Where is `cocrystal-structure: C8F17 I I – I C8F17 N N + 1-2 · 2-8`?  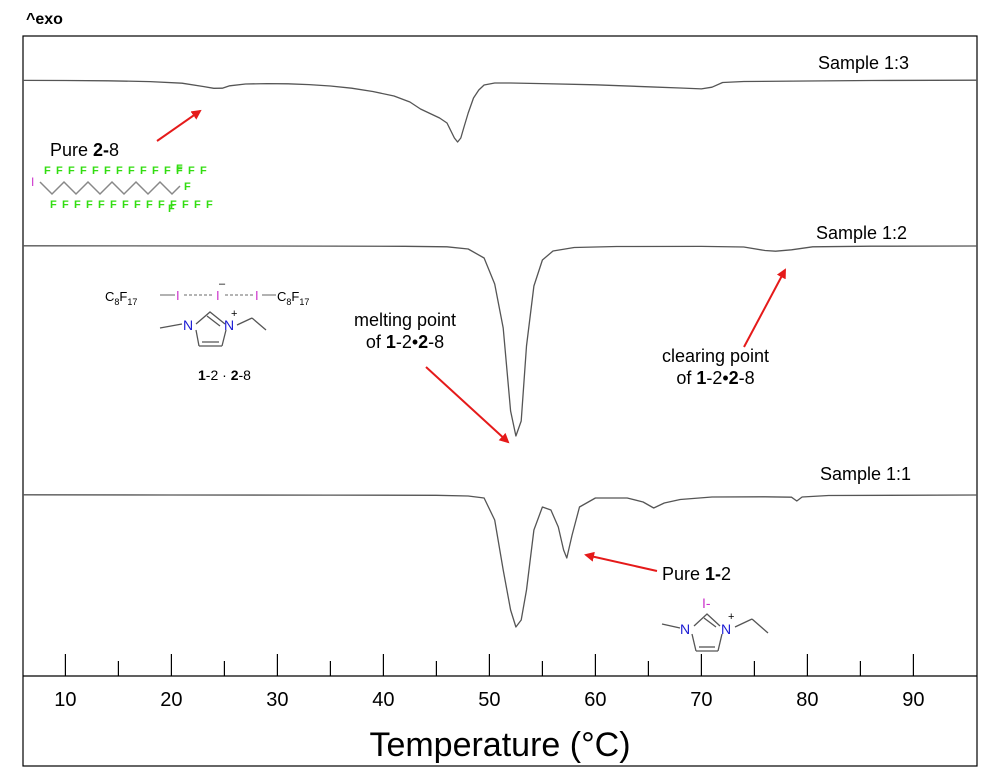 cocrystal-structure: C8F17 I I – I C8F17 N N + 1-2 · 2-8 is located at coordinates (207, 330).